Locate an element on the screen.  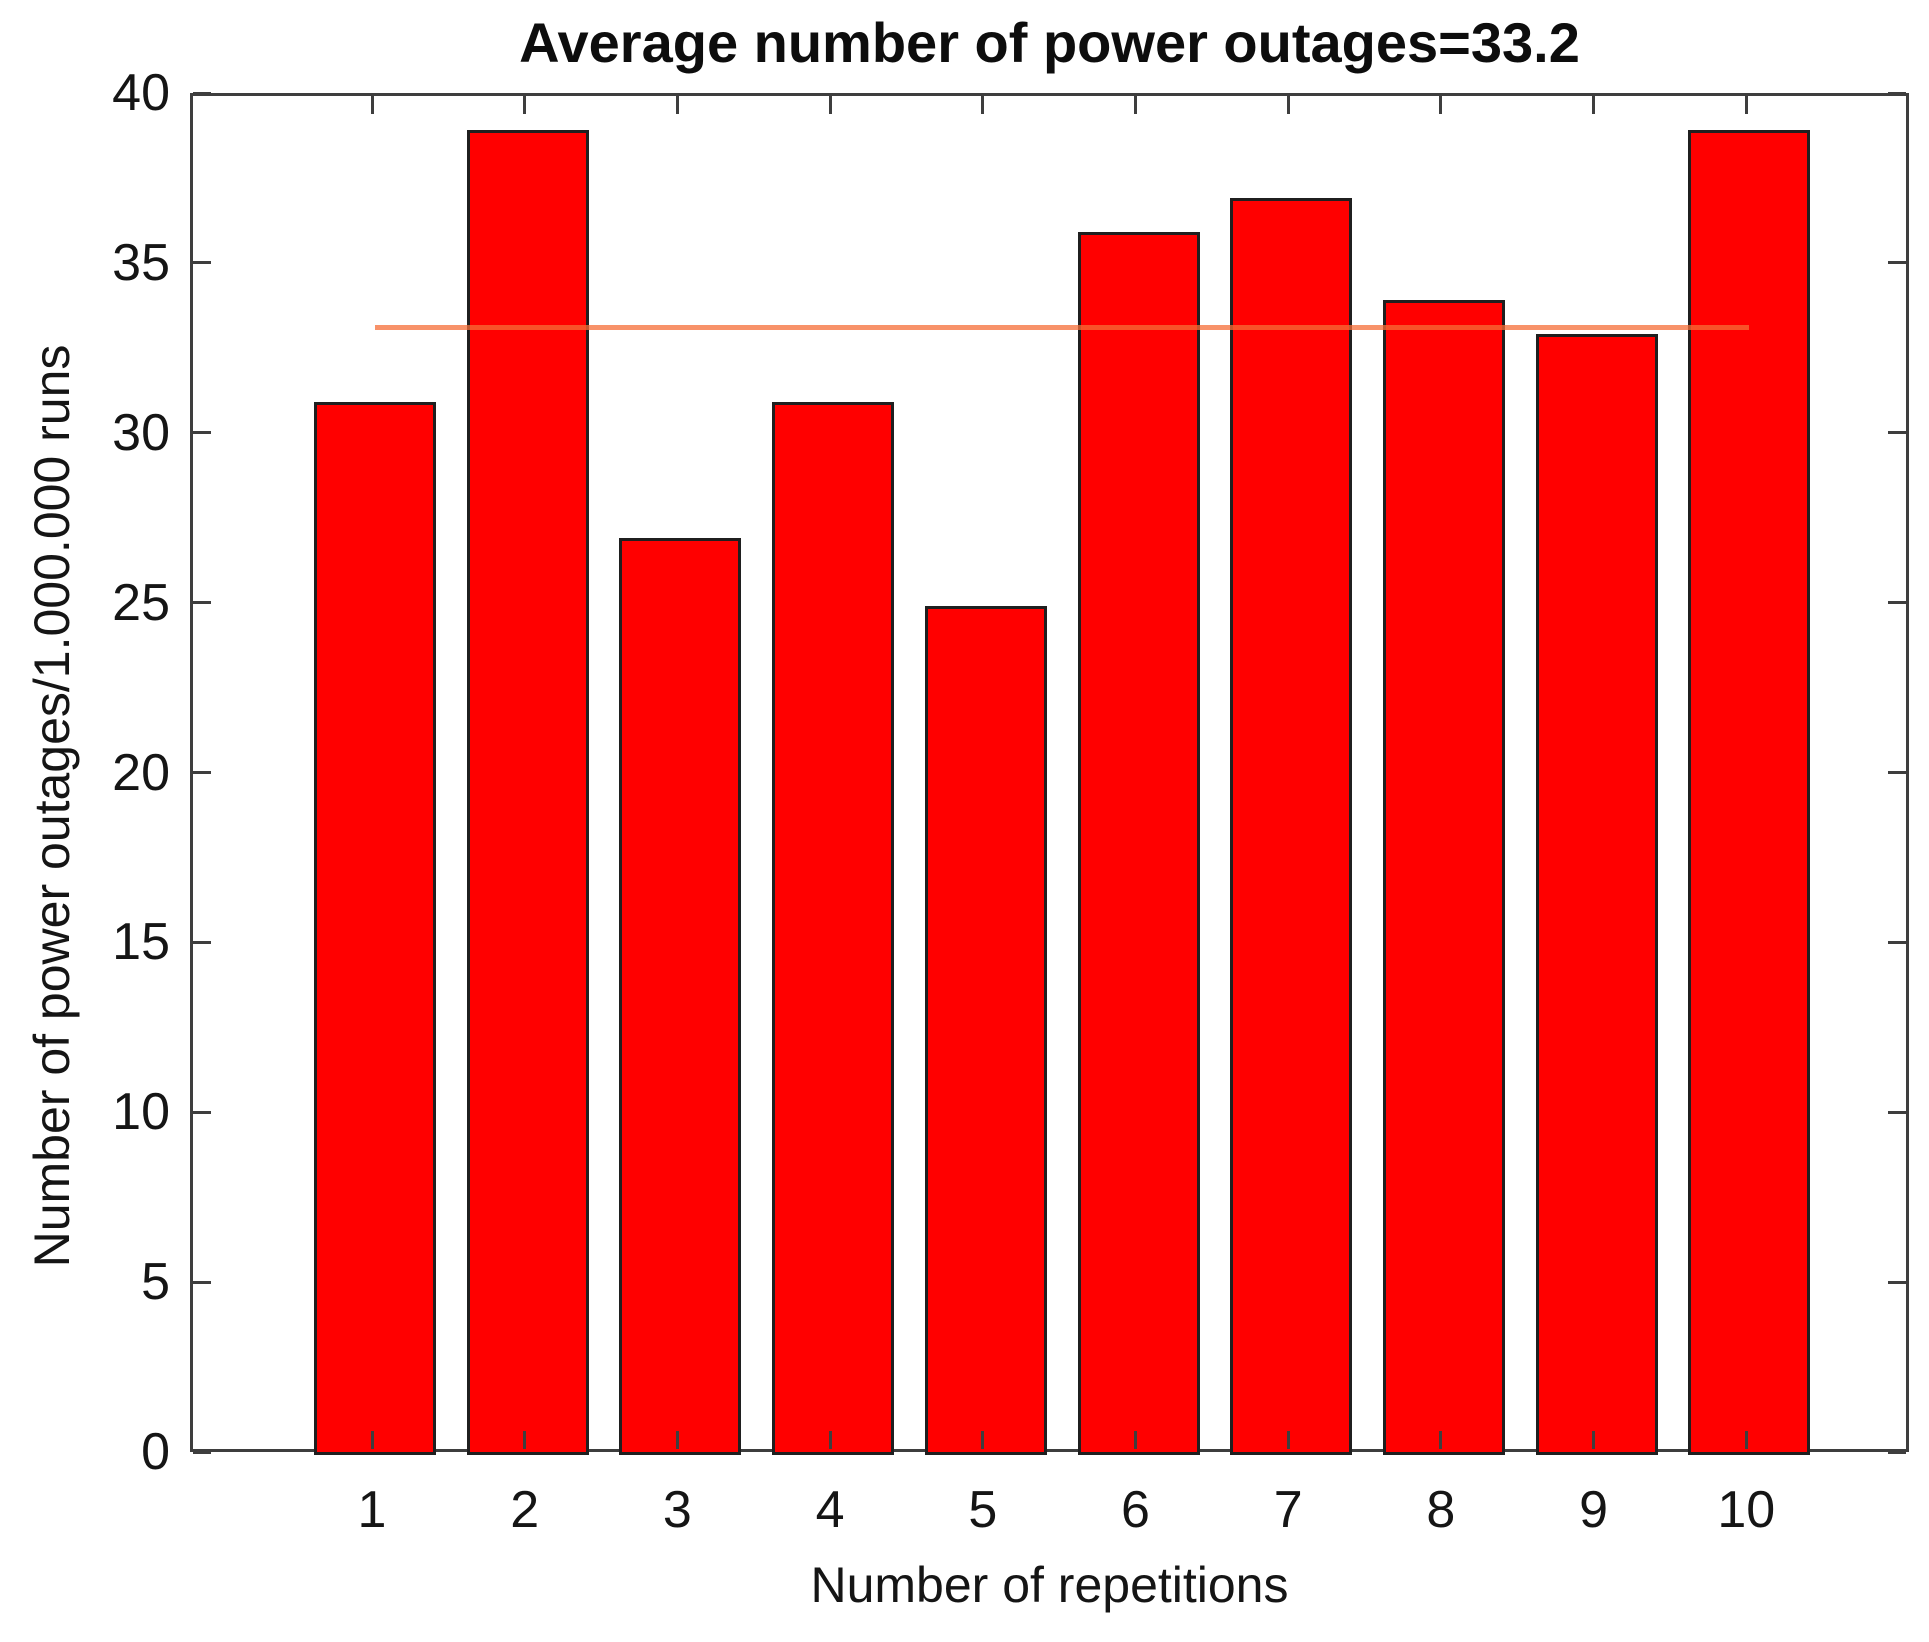
x-tick-label-3: 3 is located at coordinates (677, 1510).